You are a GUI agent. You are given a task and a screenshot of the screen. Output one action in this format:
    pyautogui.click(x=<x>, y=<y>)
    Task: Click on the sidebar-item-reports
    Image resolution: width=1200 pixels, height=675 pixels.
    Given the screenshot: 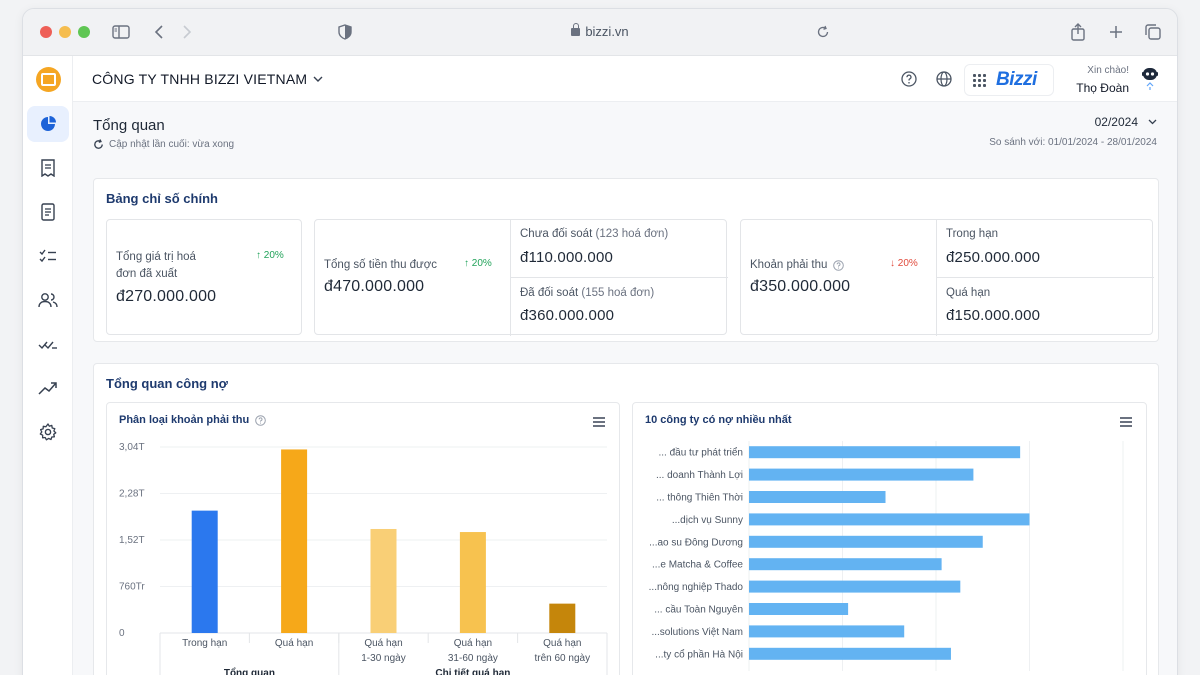 What is the action you would take?
    pyautogui.click(x=48, y=388)
    